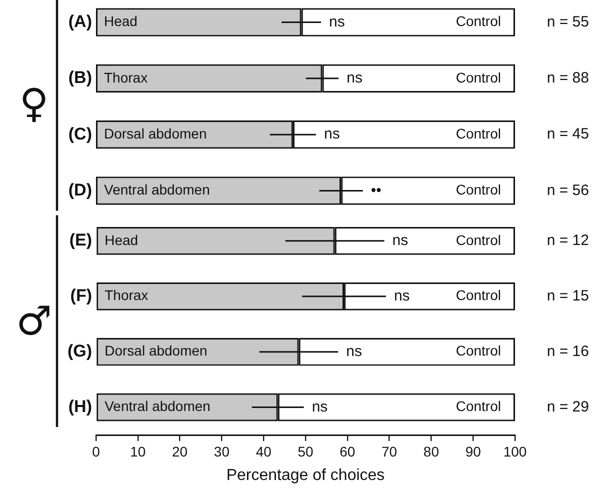 The image size is (595, 488). Describe the element at coordinates (80, 21) in the screenshot. I see `y-tick-label: (A)` at that location.